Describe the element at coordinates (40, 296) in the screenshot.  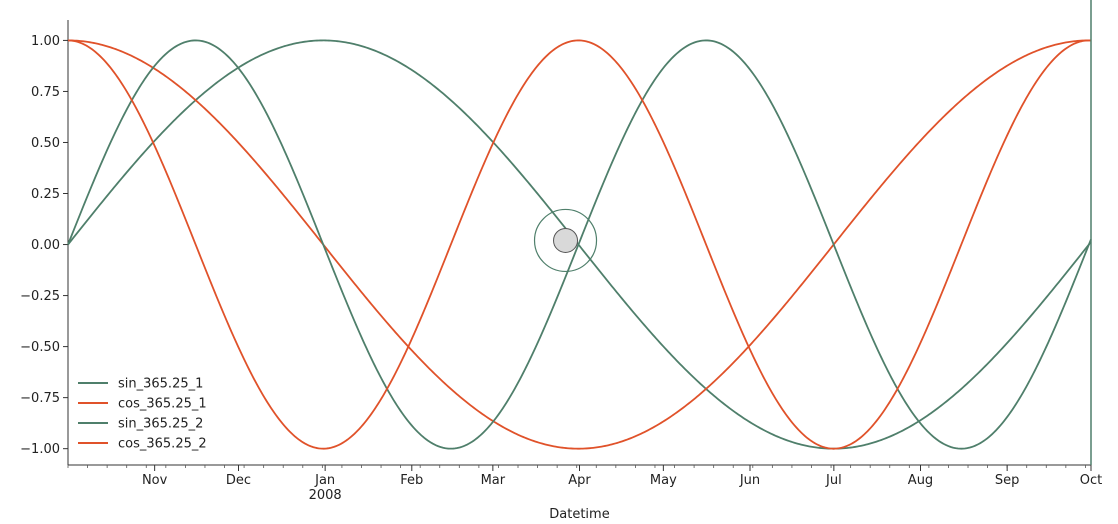
I see `y-tick-label: −0.25` at that location.